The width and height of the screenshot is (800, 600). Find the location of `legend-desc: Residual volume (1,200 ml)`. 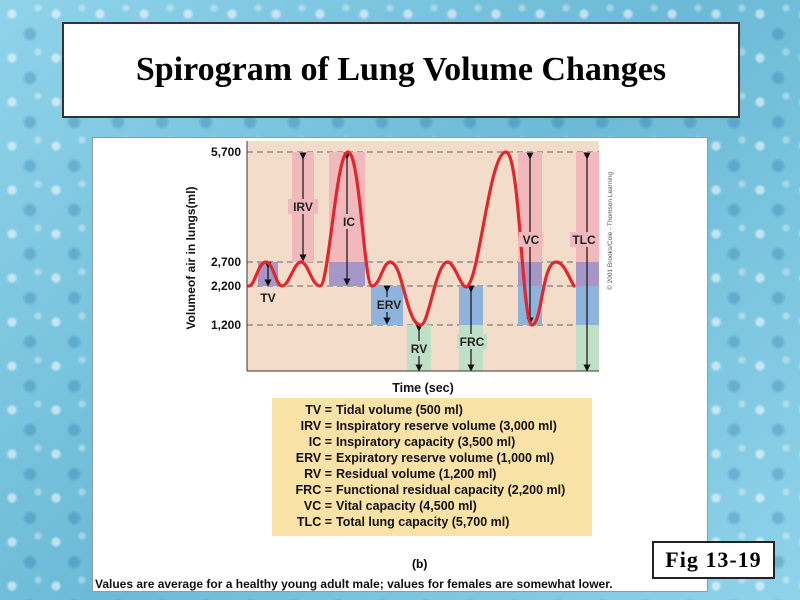

legend-desc: Residual volume (1,200 ml) is located at coordinates (416, 474).